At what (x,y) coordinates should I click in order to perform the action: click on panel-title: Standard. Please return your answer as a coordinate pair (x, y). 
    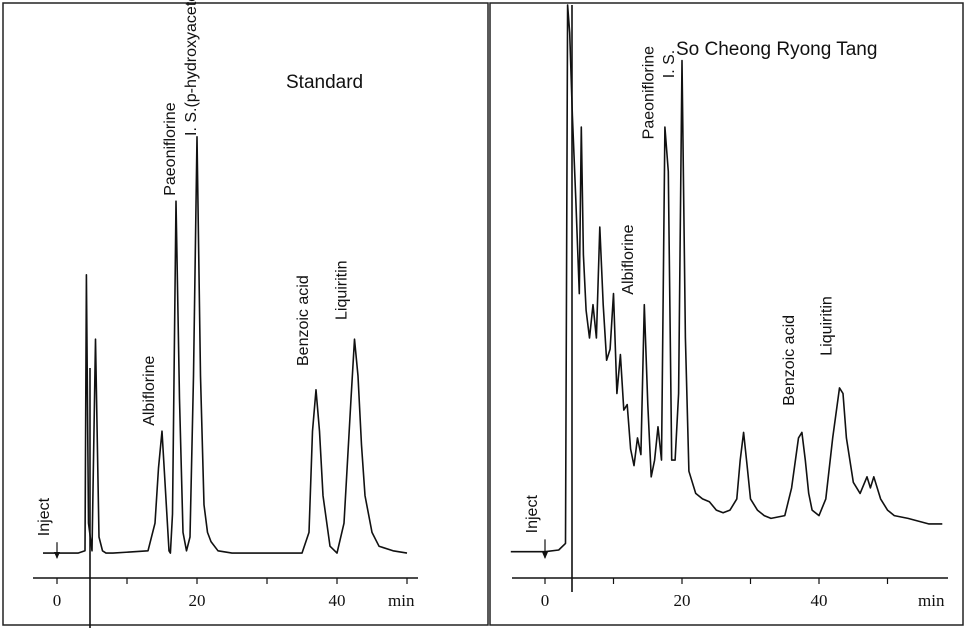
    Looking at the image, I should click on (324, 82).